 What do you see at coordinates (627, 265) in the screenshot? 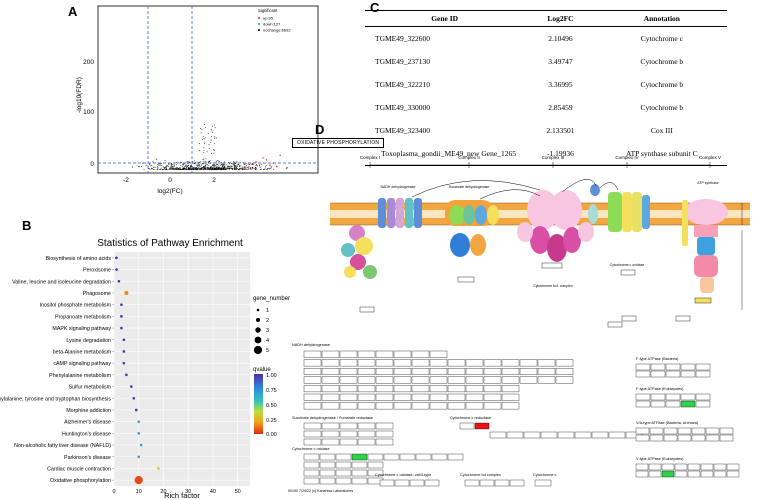
I see `enzyme-label-4: Cytochrome c oxidase` at bounding box center [627, 265].